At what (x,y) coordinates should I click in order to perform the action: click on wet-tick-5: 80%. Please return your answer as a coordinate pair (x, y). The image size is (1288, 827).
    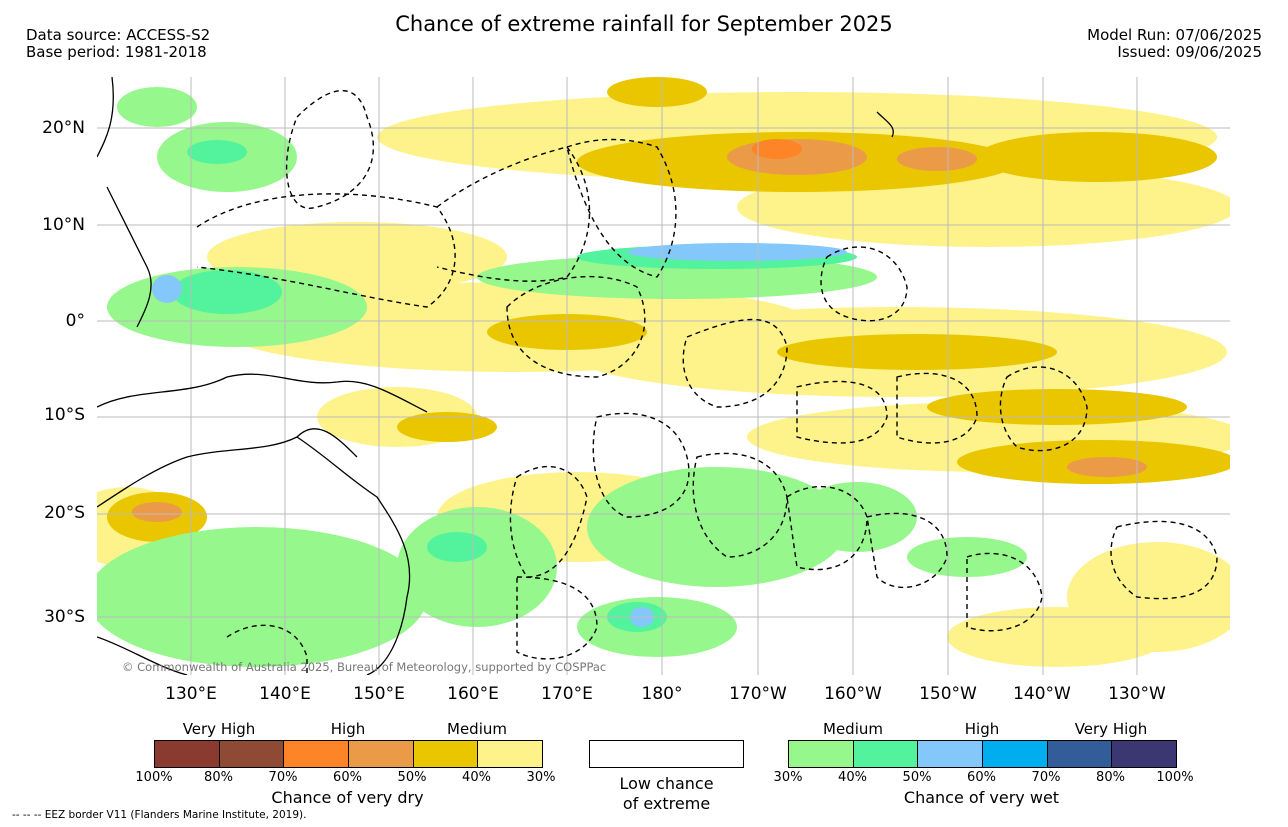
    Looking at the image, I should click on (1110, 777).